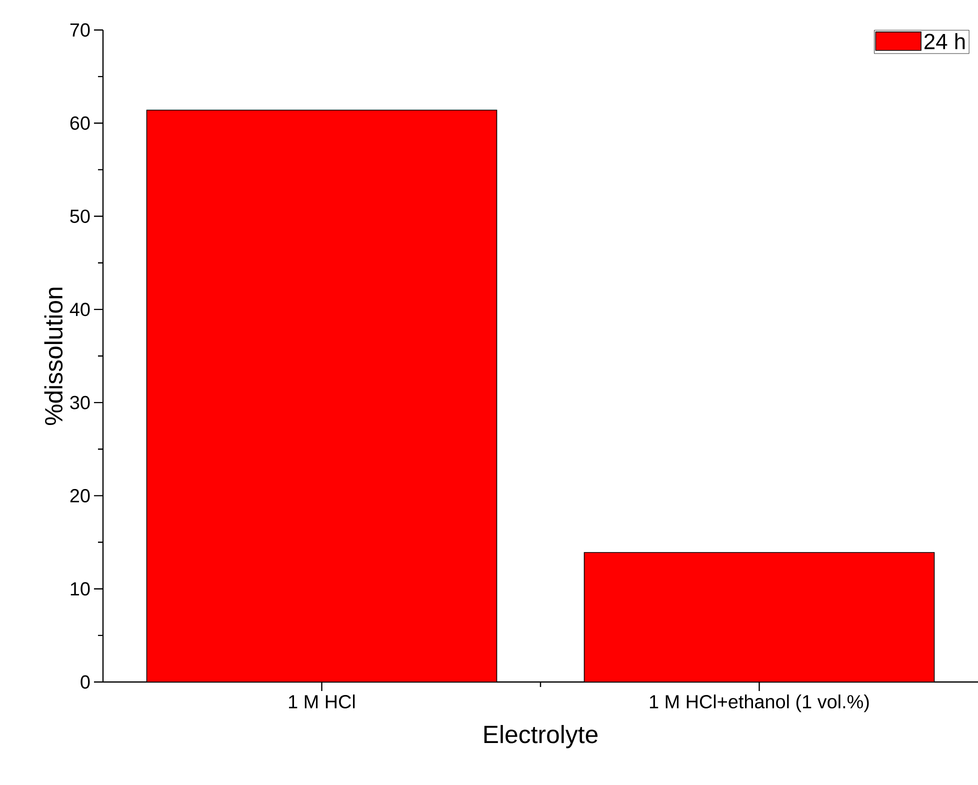  Describe the element at coordinates (80, 403) in the screenshot. I see `y-tick-label: 30` at that location.